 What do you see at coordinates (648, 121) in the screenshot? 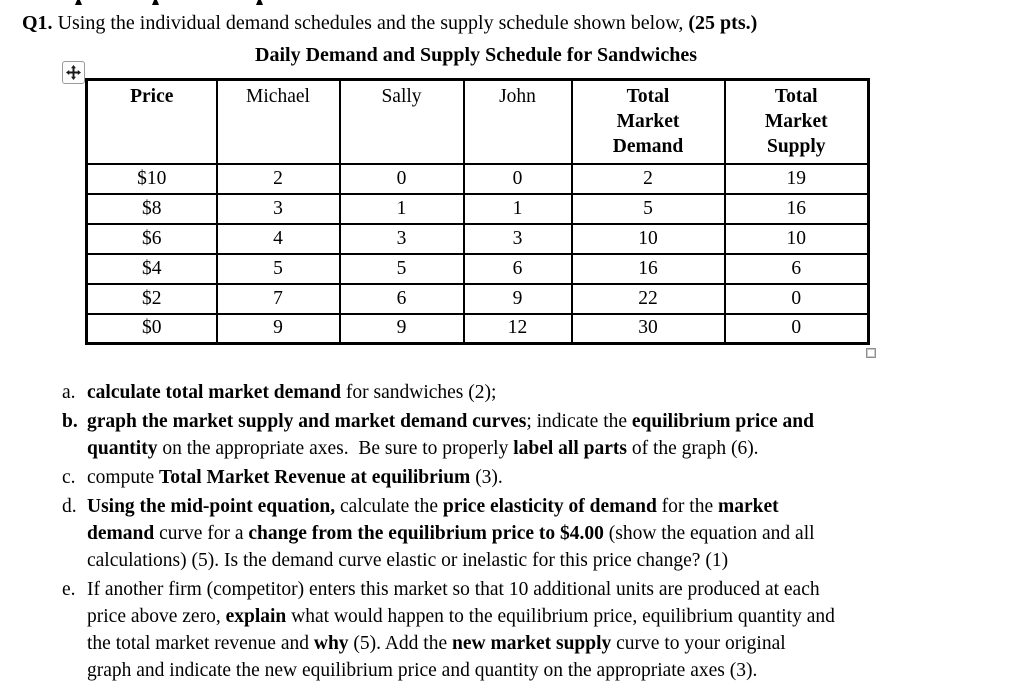
I see `table-header-cell: Total Market Demand` at bounding box center [648, 121].